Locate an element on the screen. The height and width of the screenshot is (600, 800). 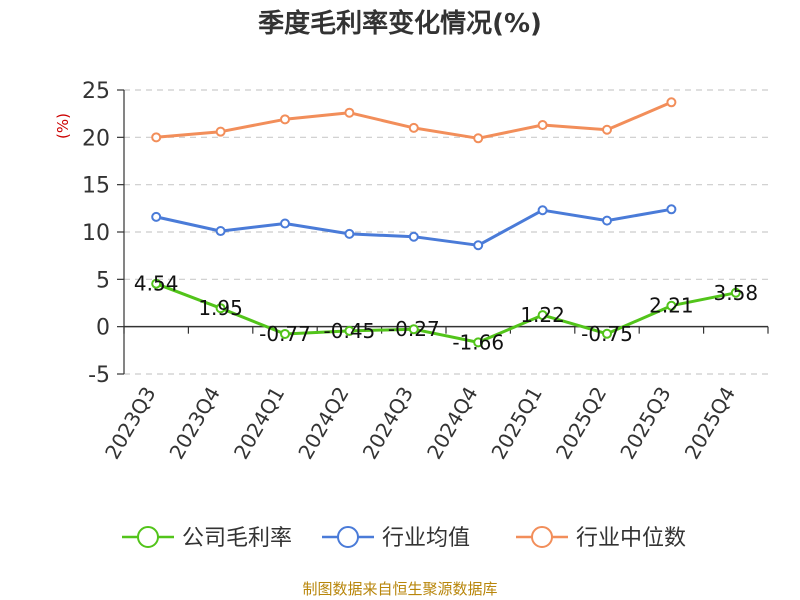
x-tick-label: 2024Q2 is located at coordinates (323, 423).